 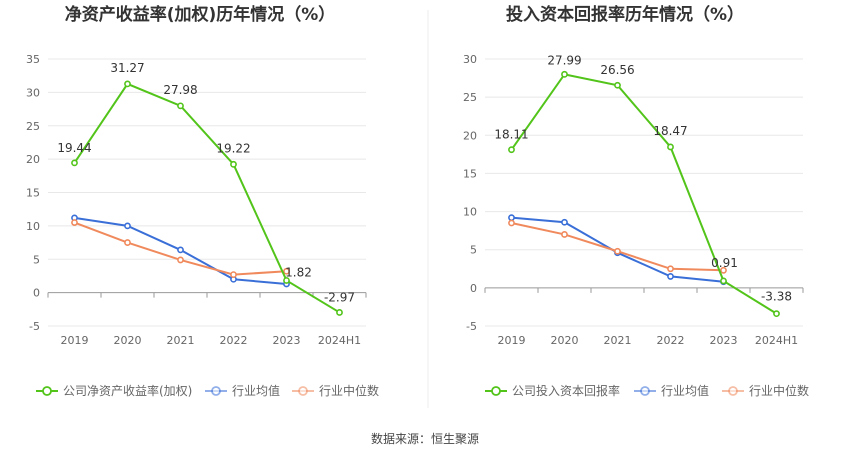 I want to click on data-label: 31.27, so click(x=127, y=68).